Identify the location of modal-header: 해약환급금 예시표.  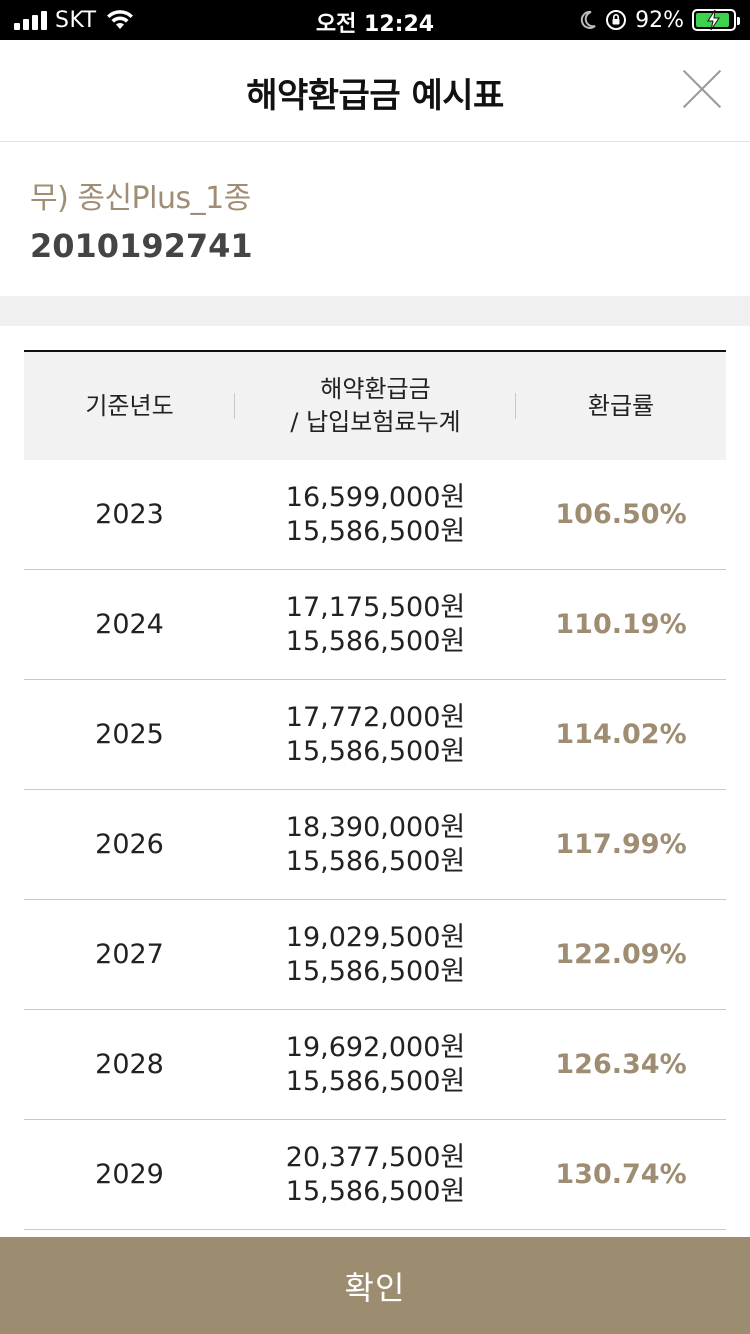
(375, 91).